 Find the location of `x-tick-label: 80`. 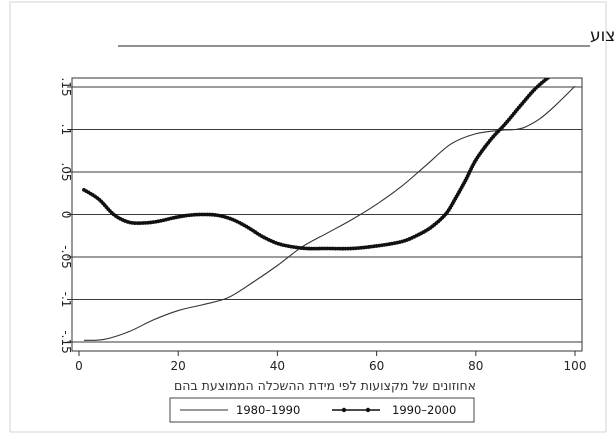

x-tick-label: 80 is located at coordinates (475, 366).